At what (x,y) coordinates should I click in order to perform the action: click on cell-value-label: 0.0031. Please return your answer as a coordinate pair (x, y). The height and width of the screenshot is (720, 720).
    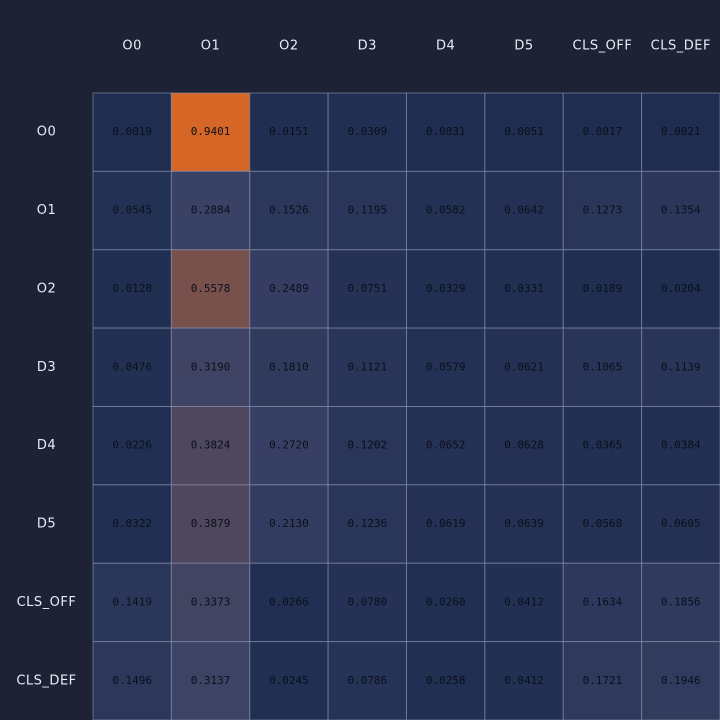
    Looking at the image, I should click on (446, 131).